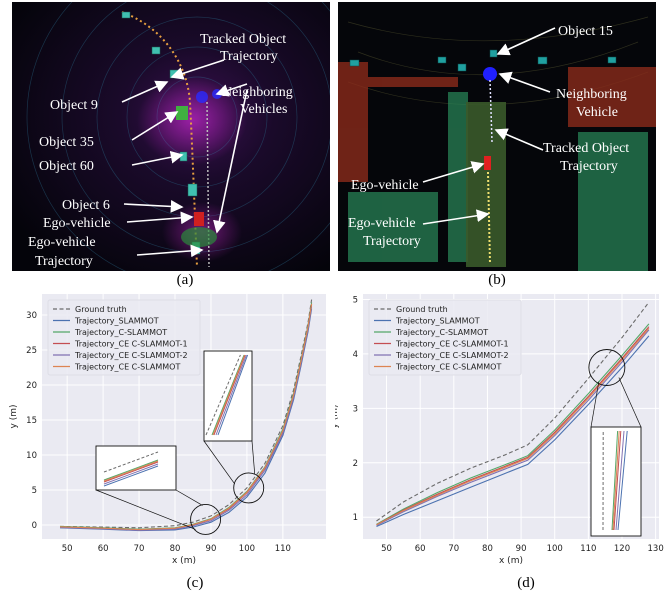 This screenshot has height=597, width=670. Describe the element at coordinates (31, 421) in the screenshot. I see `y-tick-label: 15` at that location.